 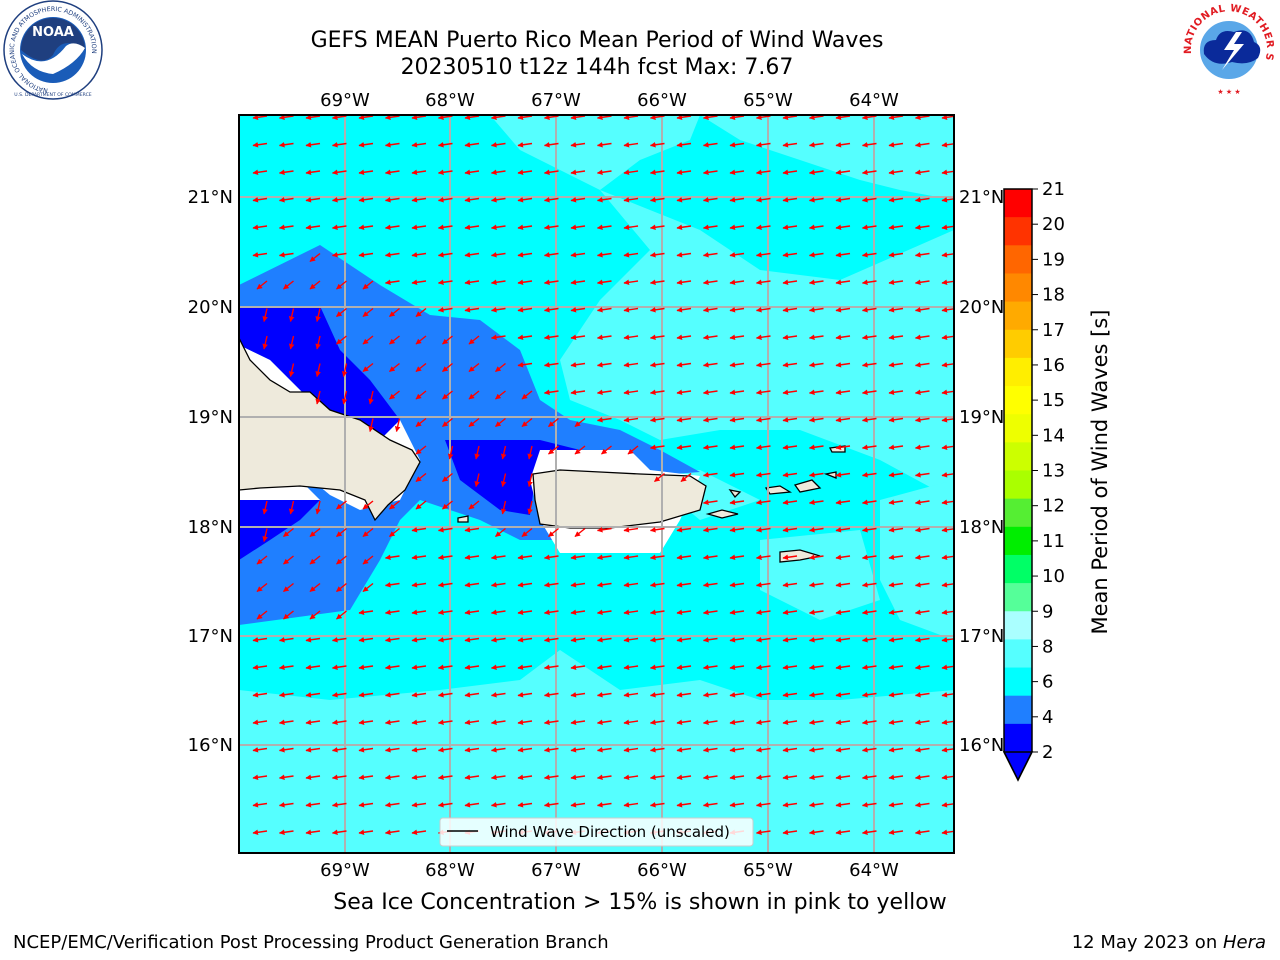 I want to click on noaa-wordmark: NOAA, so click(x=53, y=32).